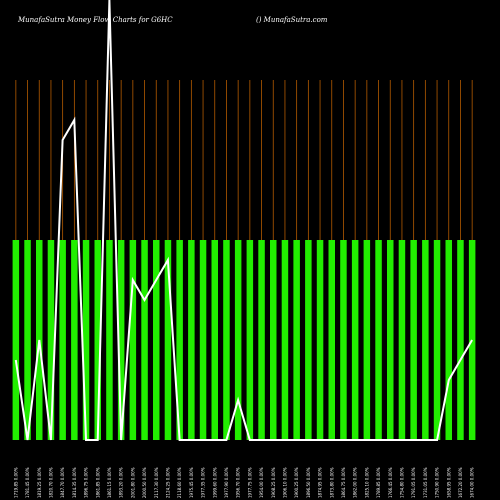 This screenshot has width=500, height=500. Describe the element at coordinates (203, 482) in the screenshot. I see `x-tick-label: 1977.35 0.00%` at that location.